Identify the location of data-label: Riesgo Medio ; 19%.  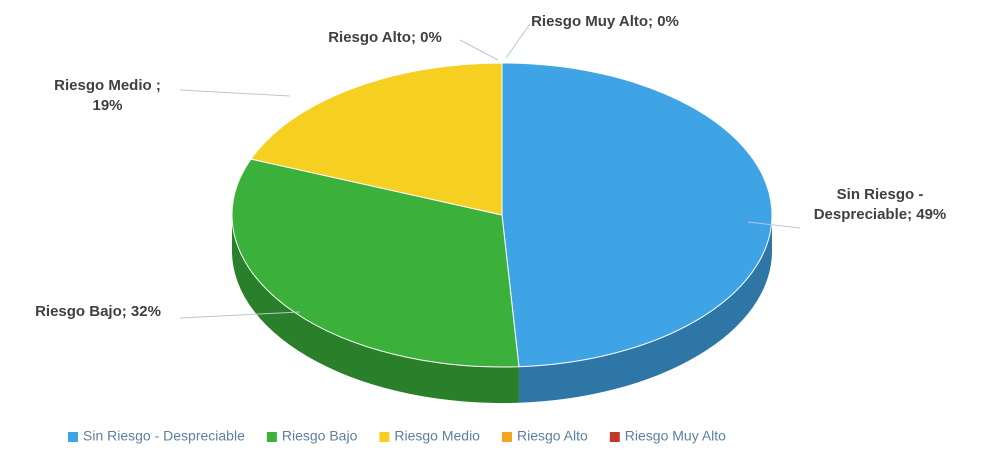
(107, 95).